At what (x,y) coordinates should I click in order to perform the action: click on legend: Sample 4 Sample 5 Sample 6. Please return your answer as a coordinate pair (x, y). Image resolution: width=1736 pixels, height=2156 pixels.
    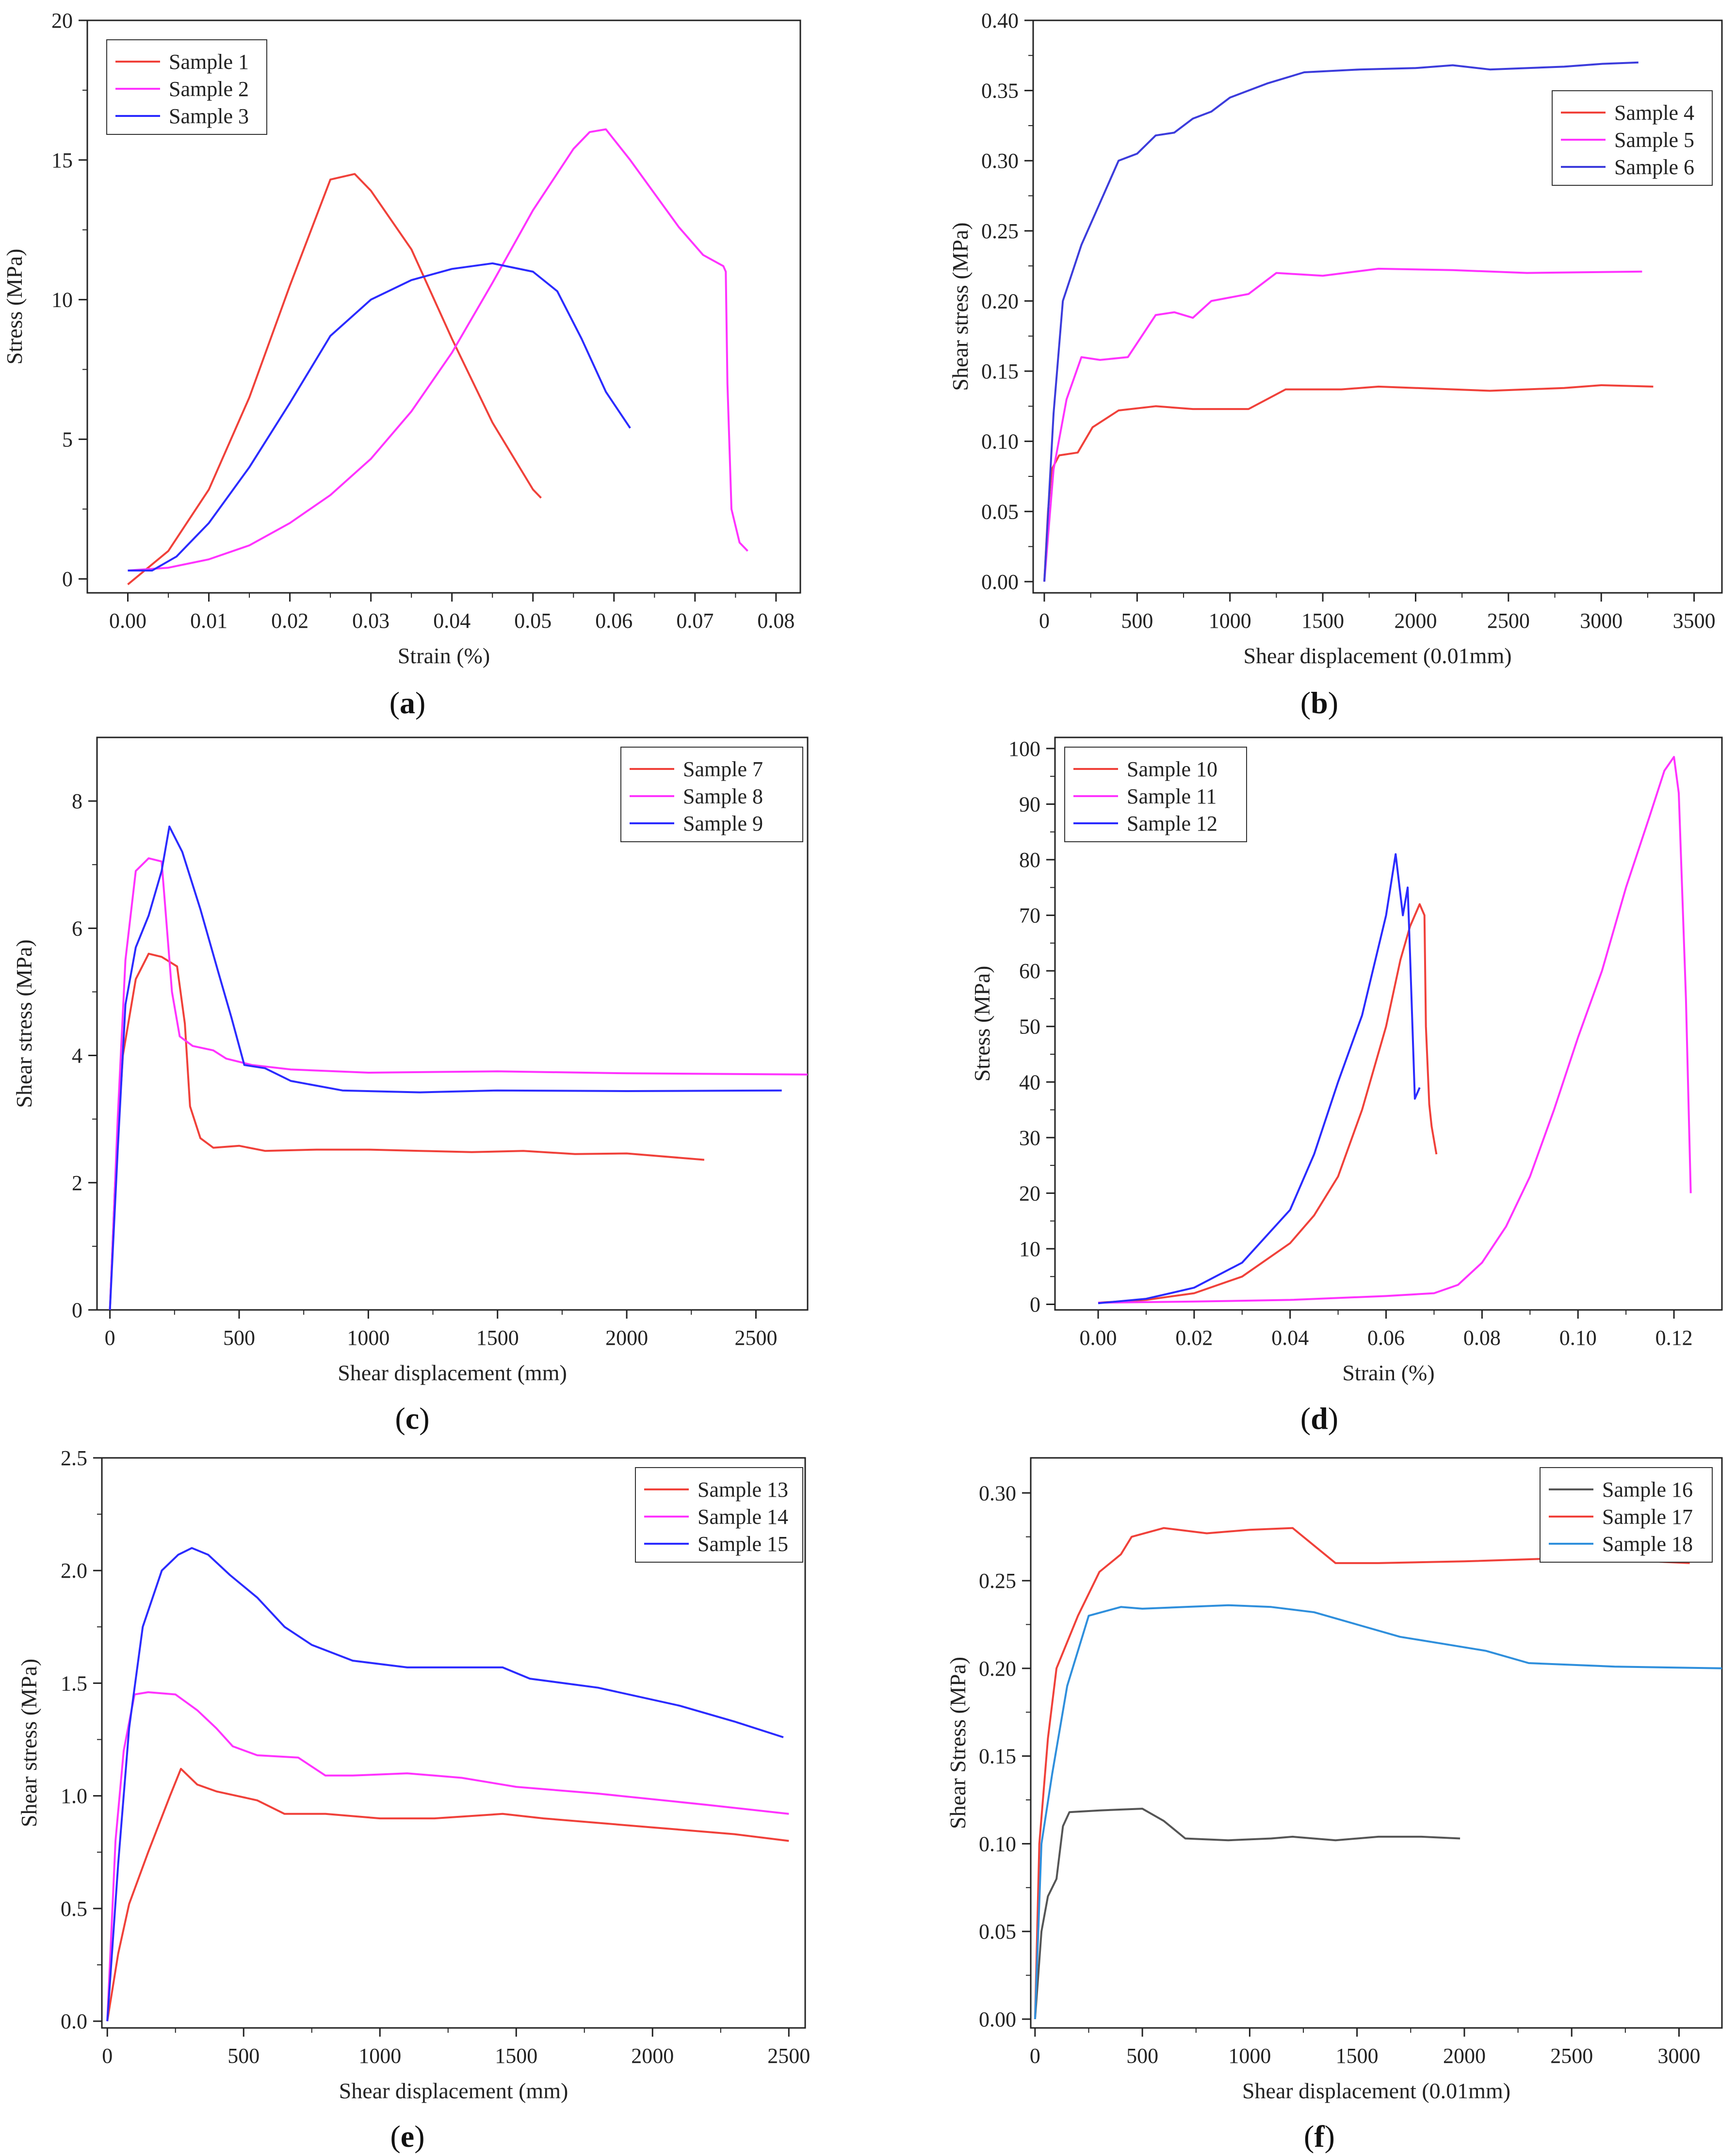
    Looking at the image, I should click on (1632, 138).